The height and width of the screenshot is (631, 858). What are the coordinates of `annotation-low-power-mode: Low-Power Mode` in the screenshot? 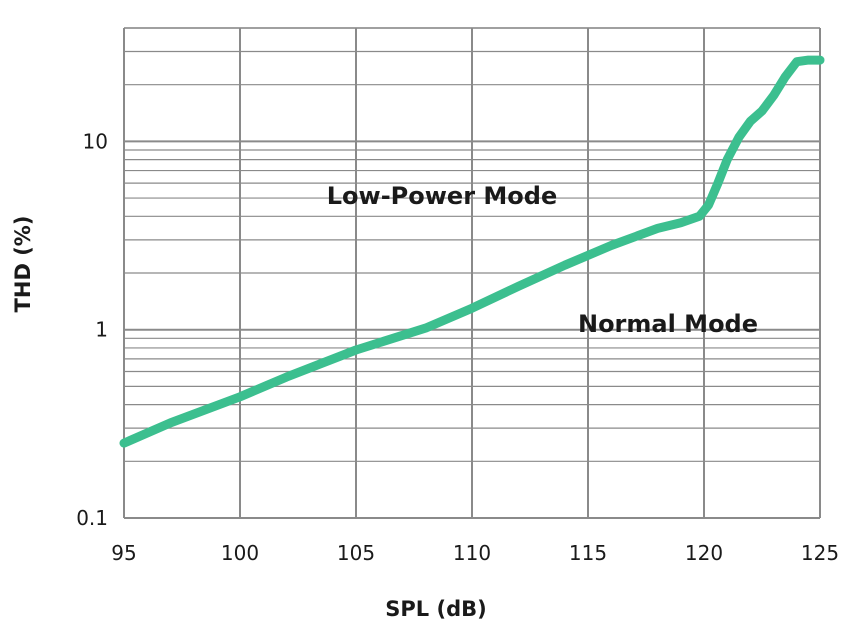 It's located at (442, 196).